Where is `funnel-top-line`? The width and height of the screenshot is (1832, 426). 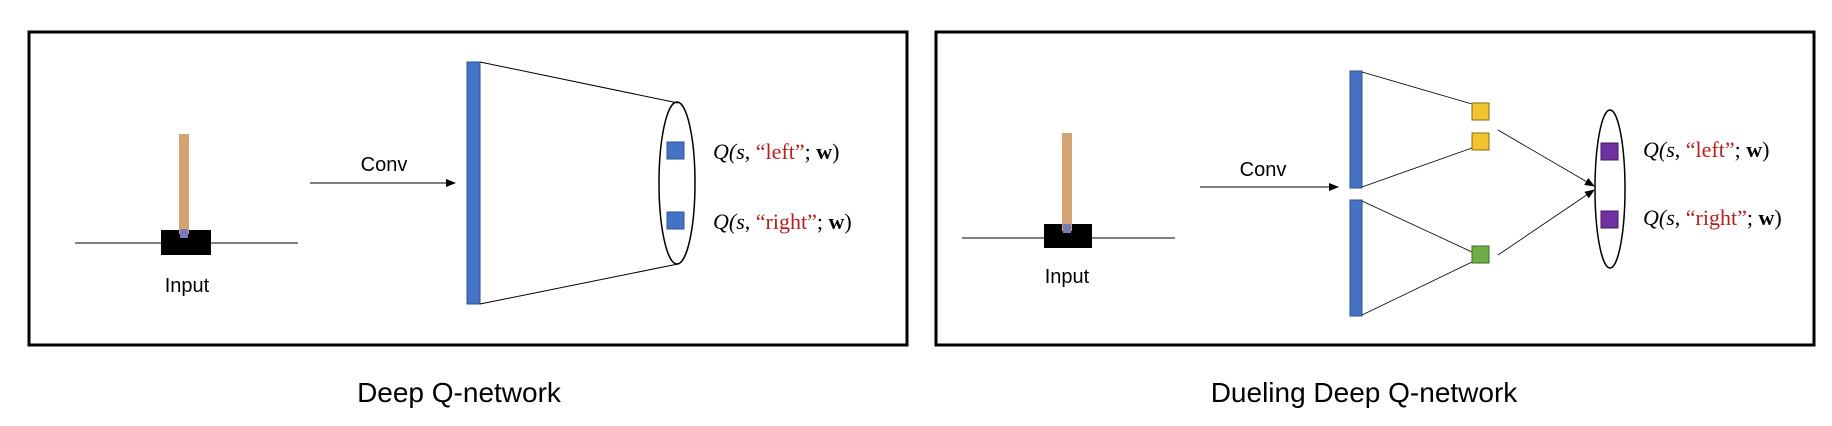 funnel-top-line is located at coordinates (579, 82).